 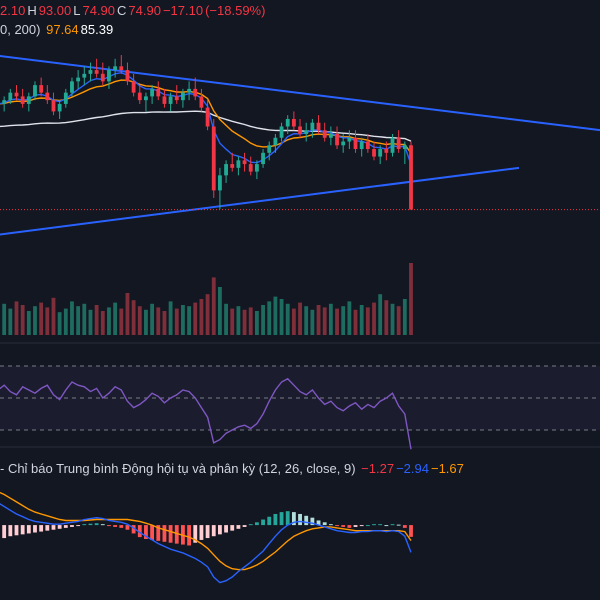 I want to click on ohlc-value-6: 74.90, so click(x=144, y=10).